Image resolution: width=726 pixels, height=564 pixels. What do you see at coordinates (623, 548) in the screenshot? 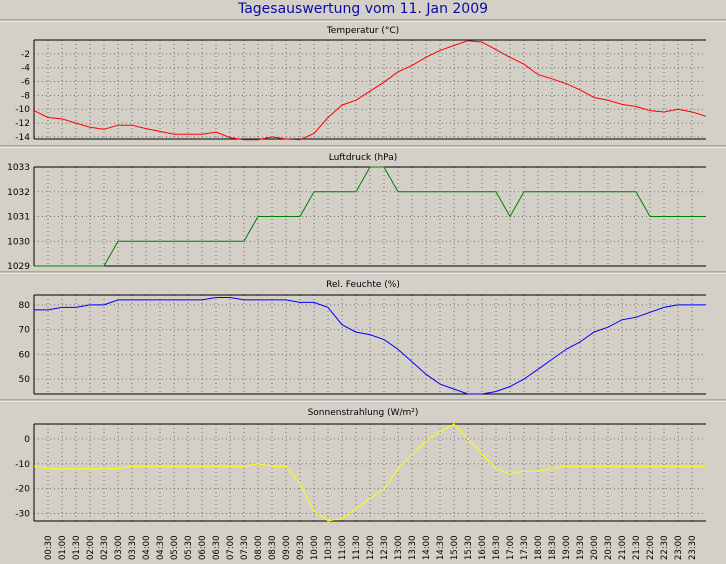
I see `x-tick-label: 21:00` at bounding box center [623, 548].